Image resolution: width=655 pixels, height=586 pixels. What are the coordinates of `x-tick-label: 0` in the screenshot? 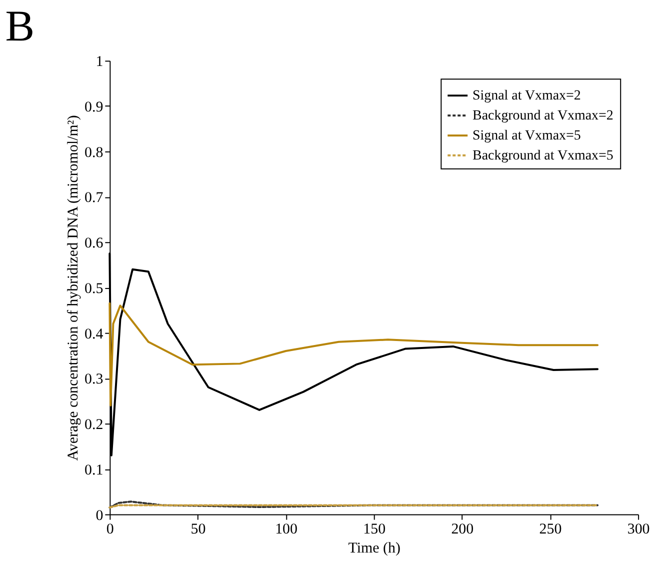 It's located at (110, 530).